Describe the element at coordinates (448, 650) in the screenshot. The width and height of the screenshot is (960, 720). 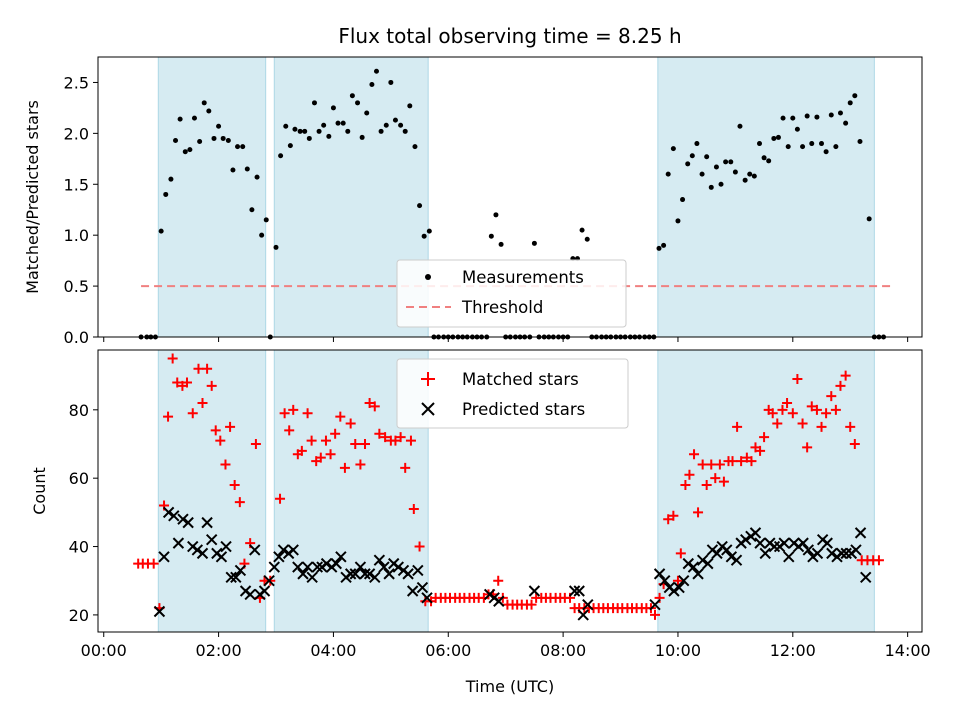
I see `x-tick-label: 06:00` at that location.